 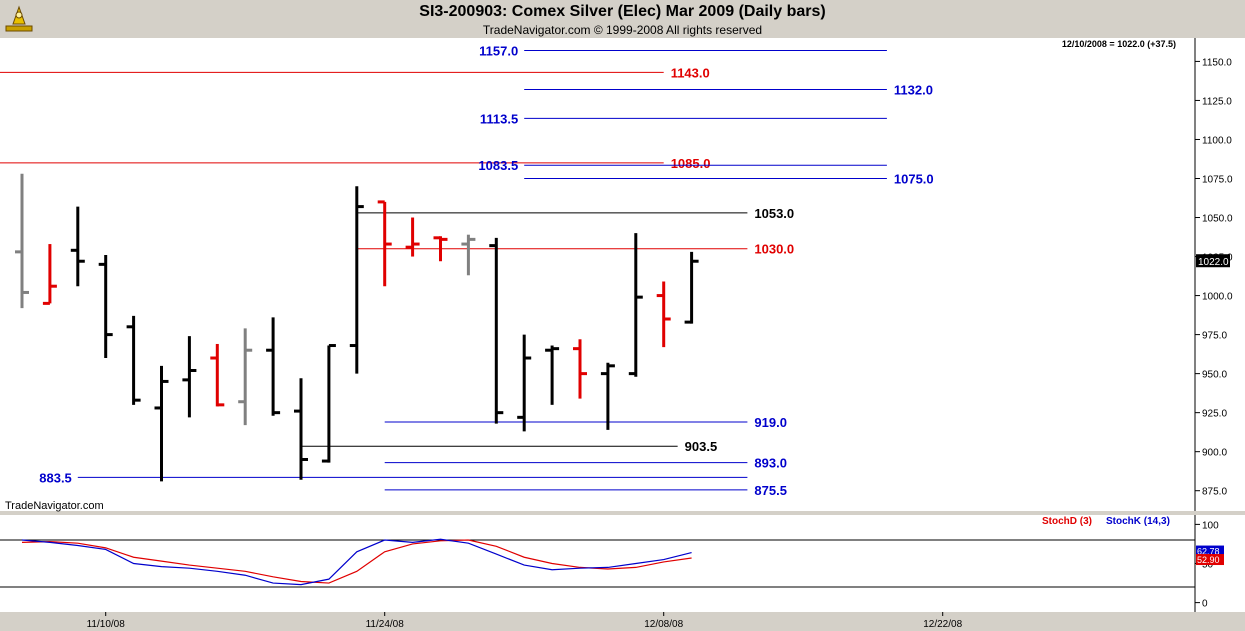 What do you see at coordinates (1208, 560) in the screenshot?
I see `stochd-value-label: 52.90` at bounding box center [1208, 560].